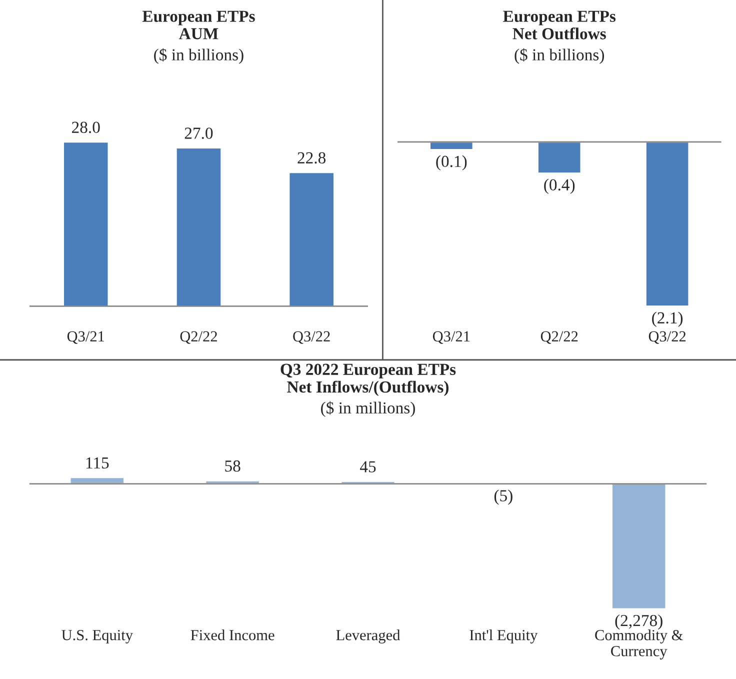  I want to click on bar, so click(639, 546).